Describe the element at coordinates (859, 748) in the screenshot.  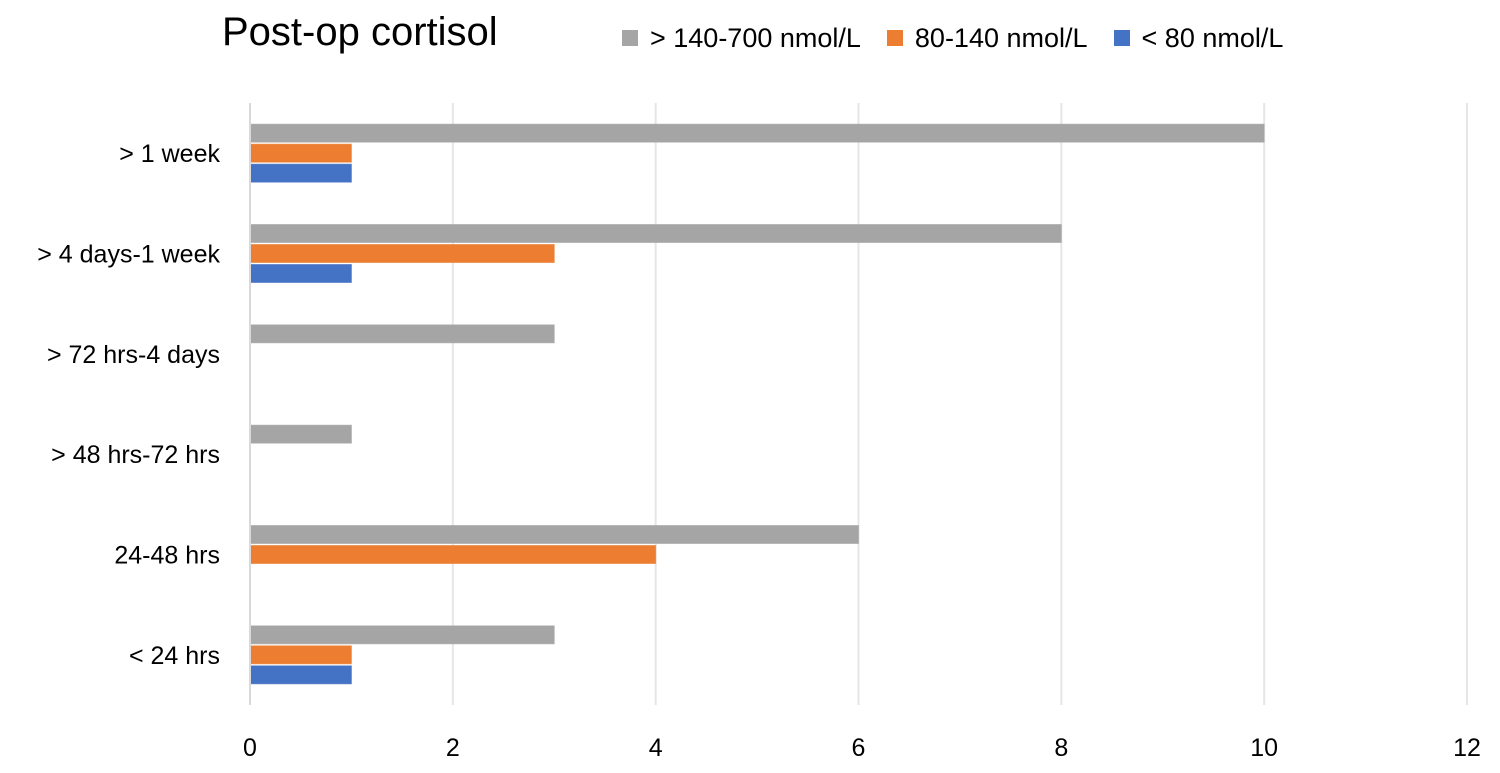
I see `x-tick-label: 6` at that location.